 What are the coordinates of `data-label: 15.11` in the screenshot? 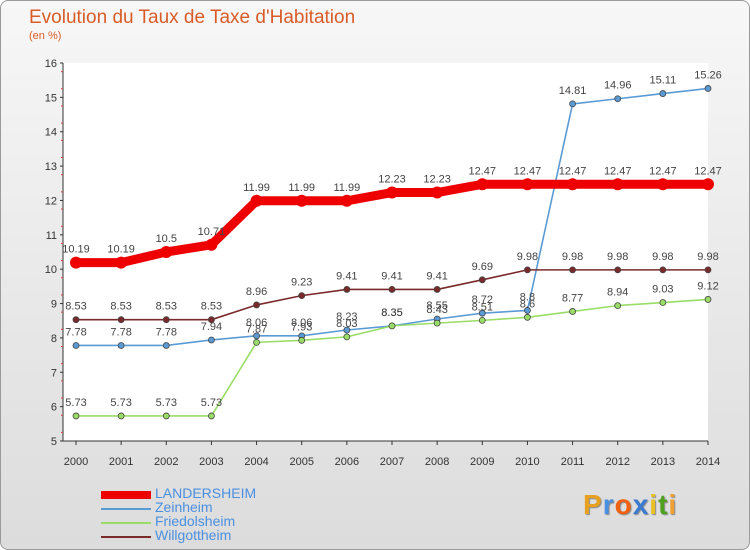 It's located at (662, 81).